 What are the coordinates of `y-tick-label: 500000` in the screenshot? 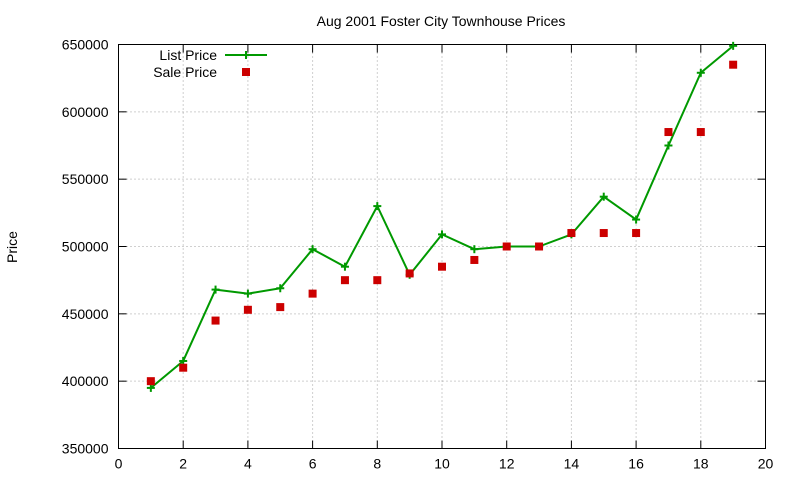 It's located at (85, 247).